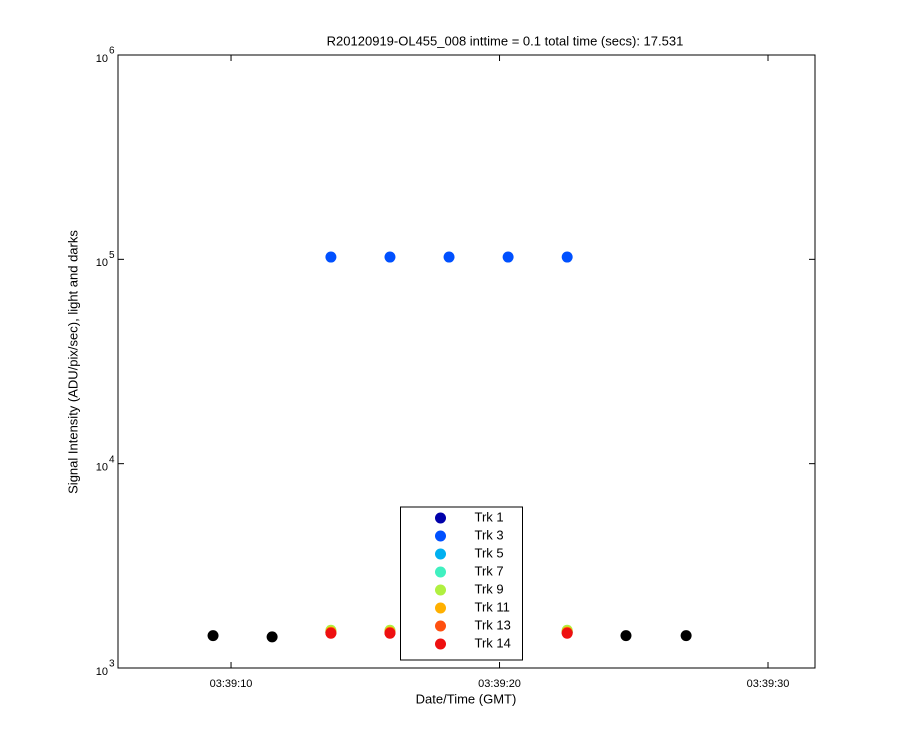 The width and height of the screenshot is (900, 750). Describe the element at coordinates (493, 642) in the screenshot. I see `legend-label: Trk 14` at that location.